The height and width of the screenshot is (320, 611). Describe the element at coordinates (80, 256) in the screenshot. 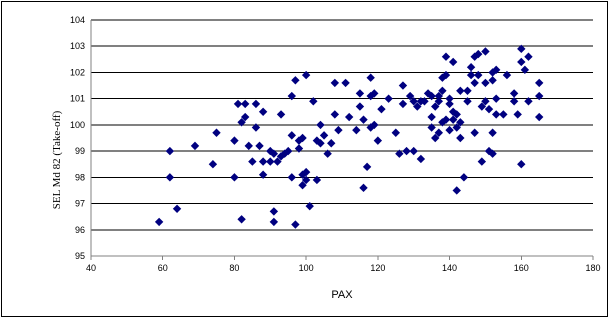

I see `y-tick-label: 95` at that location.